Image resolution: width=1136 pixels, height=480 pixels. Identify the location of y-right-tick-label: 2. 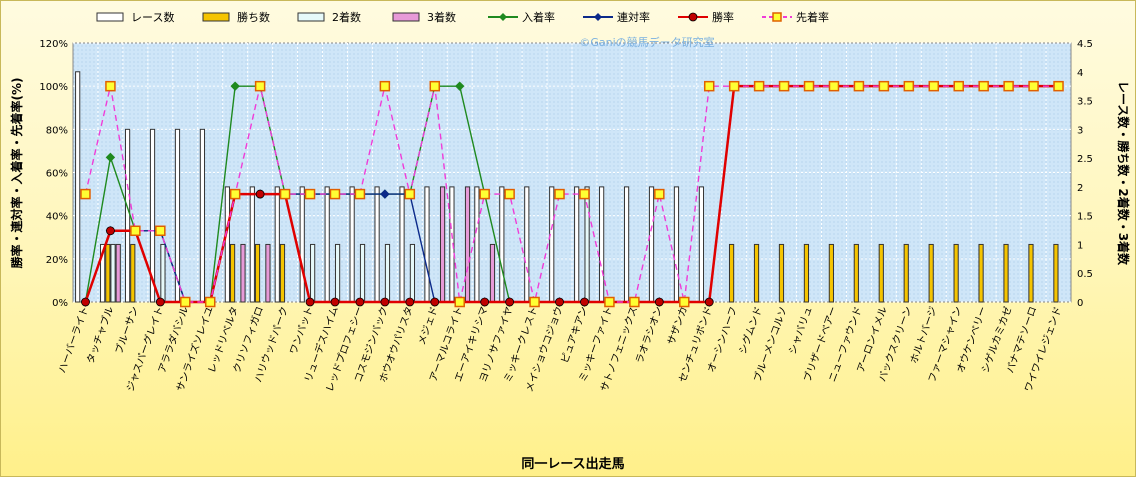
(1080, 188).